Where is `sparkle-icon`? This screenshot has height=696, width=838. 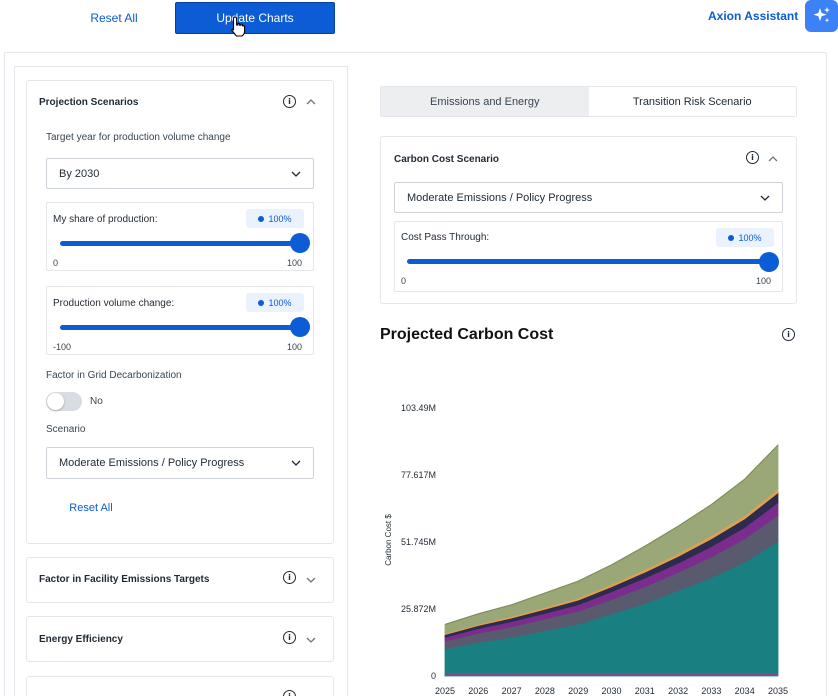
sparkle-icon is located at coordinates (821, 15).